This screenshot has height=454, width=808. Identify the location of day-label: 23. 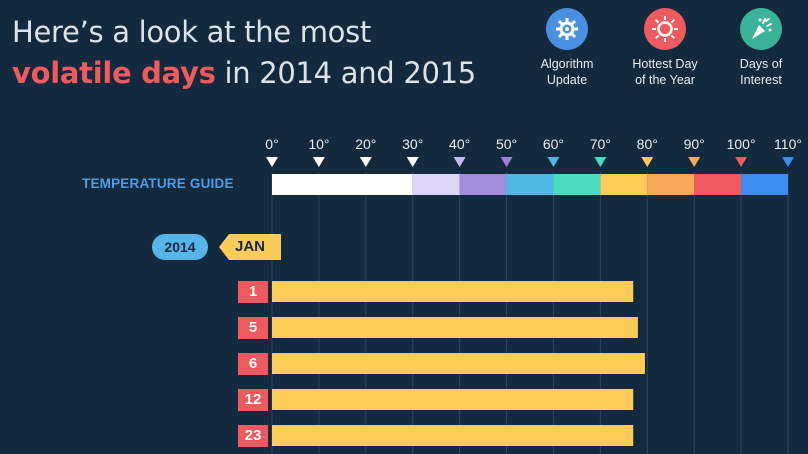
(253, 435).